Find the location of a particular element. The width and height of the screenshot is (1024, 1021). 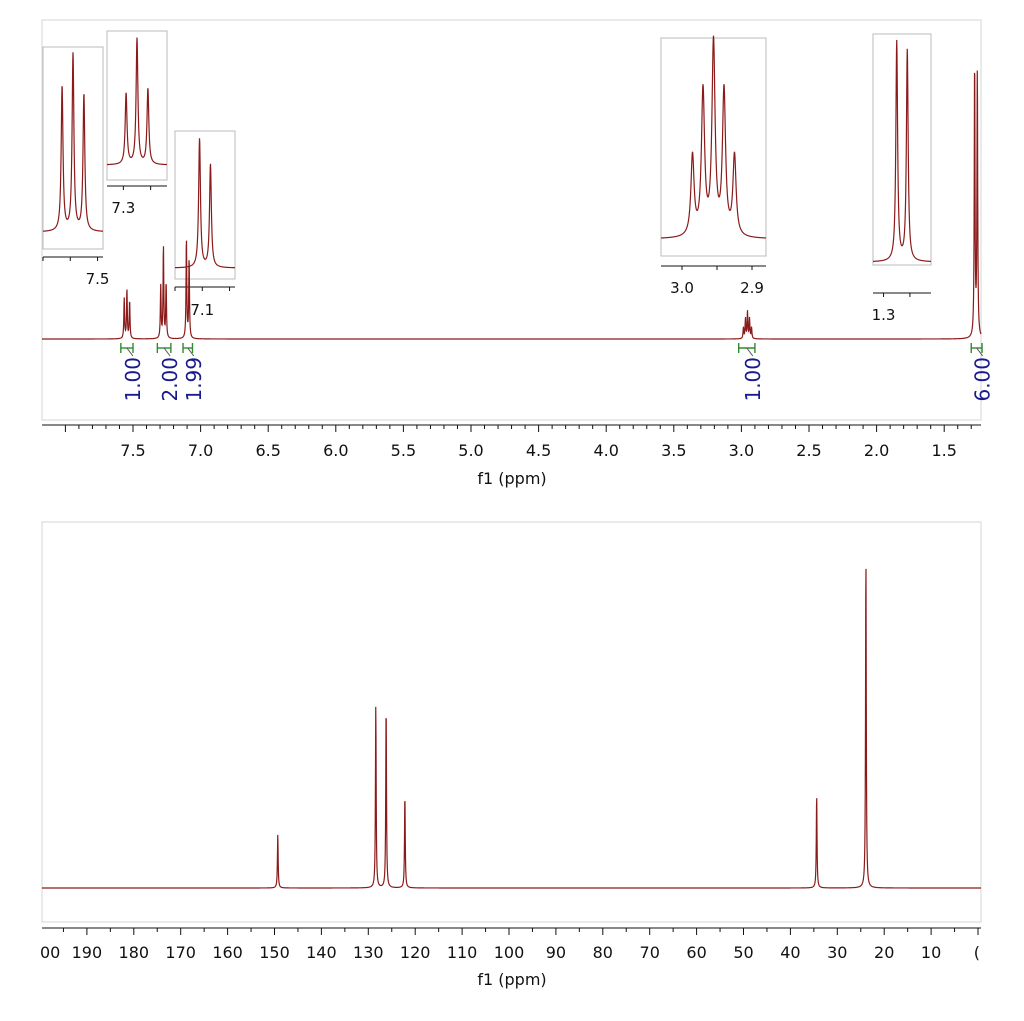

h1-x-tick-label: 2.0 is located at coordinates (876, 450).